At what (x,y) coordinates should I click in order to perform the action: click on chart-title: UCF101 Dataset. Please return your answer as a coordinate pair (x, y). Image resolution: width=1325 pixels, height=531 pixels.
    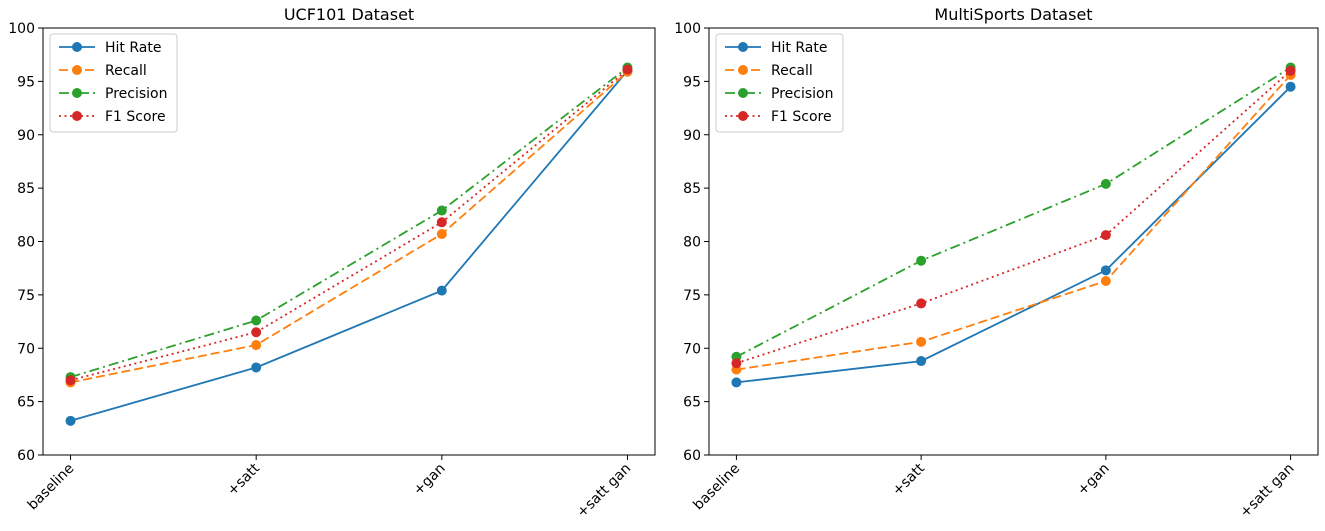
    Looking at the image, I should click on (349, 14).